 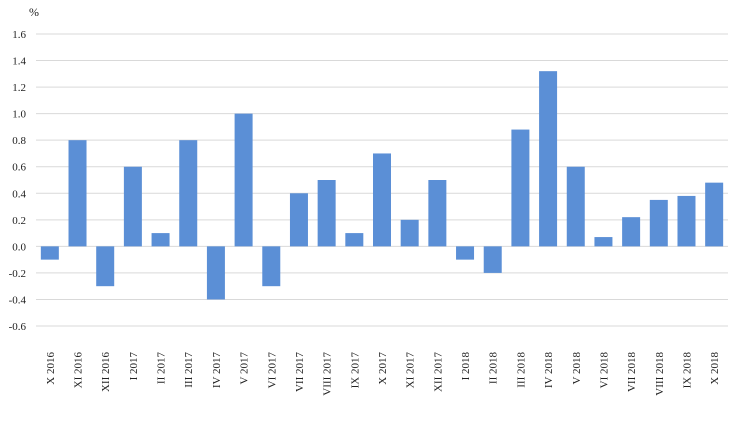 I want to click on x-category-label: X 2018, so click(x=715, y=368).